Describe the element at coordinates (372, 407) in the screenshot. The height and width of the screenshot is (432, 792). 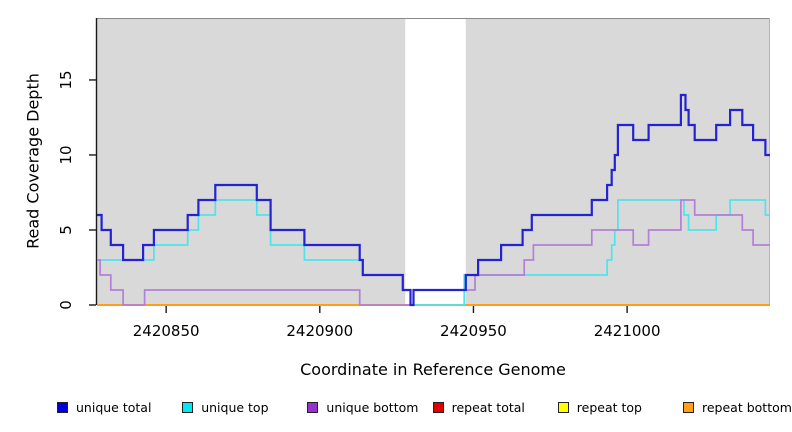
I see `legend-label: unique bottom` at that location.